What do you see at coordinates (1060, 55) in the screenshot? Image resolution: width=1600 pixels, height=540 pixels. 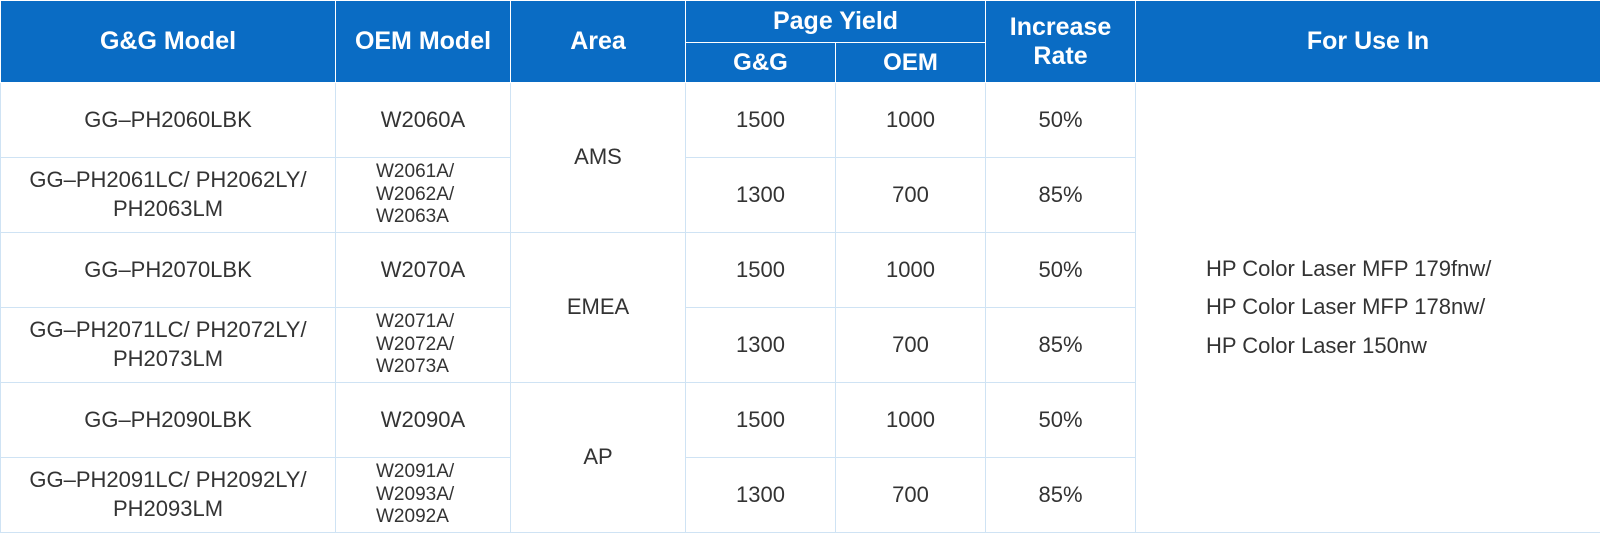 I see `header-increase-rate-line2: Rate` at bounding box center [1060, 55].